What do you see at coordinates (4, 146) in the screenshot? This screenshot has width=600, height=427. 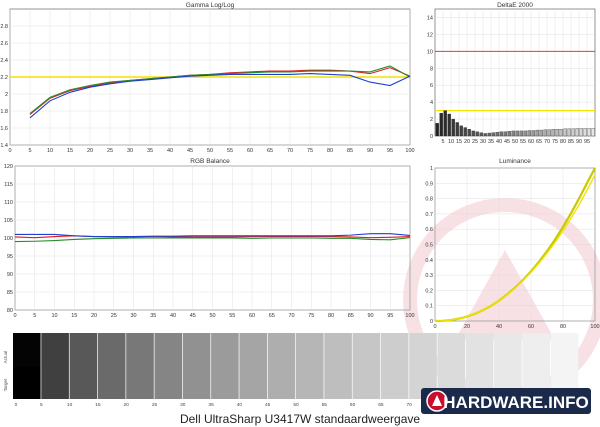 I see `y-tick-label: 1.4` at bounding box center [4, 146].